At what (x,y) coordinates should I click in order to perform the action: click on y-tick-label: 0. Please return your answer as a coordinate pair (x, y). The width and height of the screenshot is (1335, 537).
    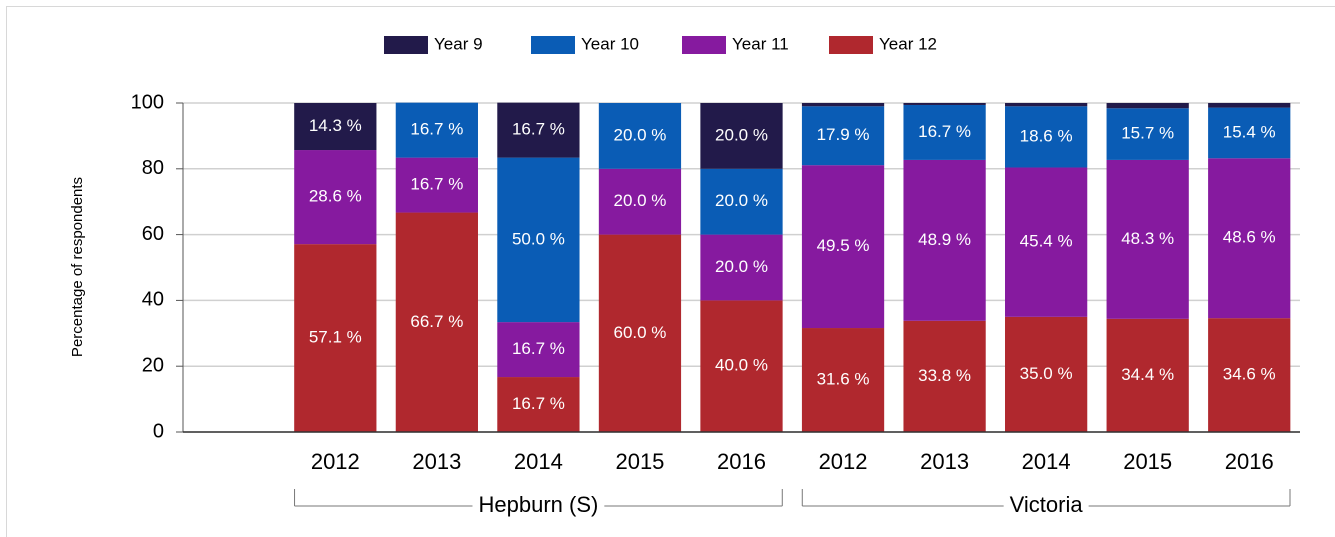
    Looking at the image, I should click on (158, 431).